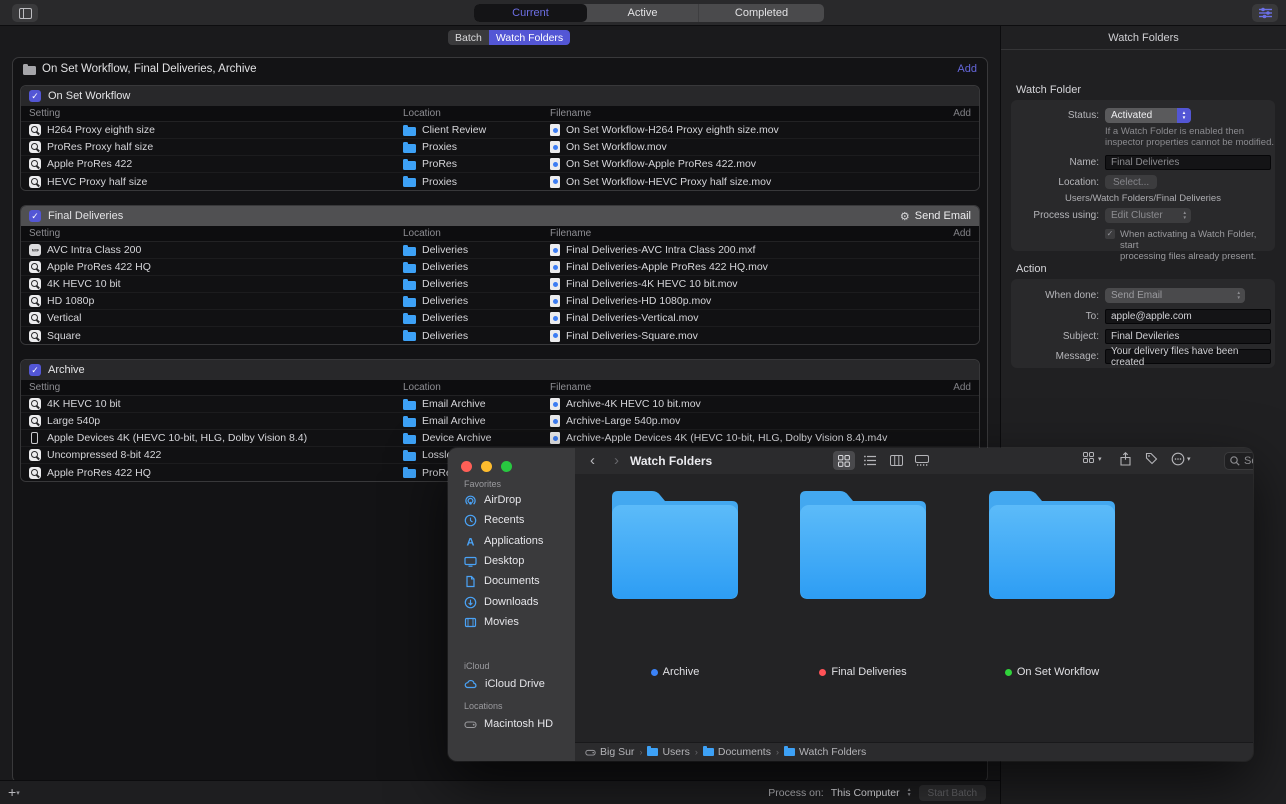 This screenshot has width=1286, height=804. Describe the element at coordinates (1188, 357) in the screenshot. I see `message-field: Your delivery files have been created` at that location.